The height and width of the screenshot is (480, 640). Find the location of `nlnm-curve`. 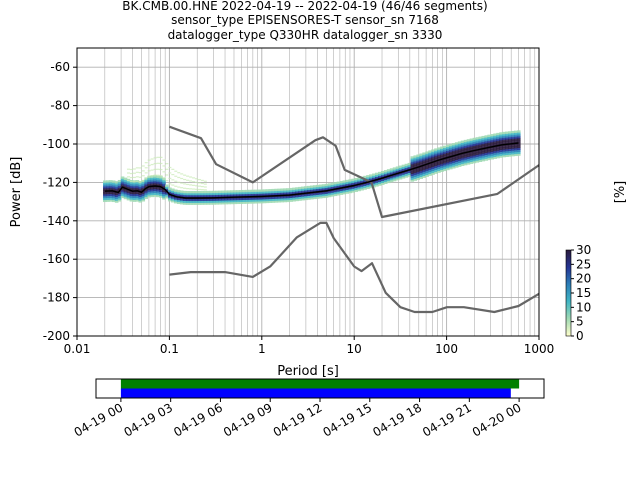

nlnm-curve is located at coordinates (354, 267).